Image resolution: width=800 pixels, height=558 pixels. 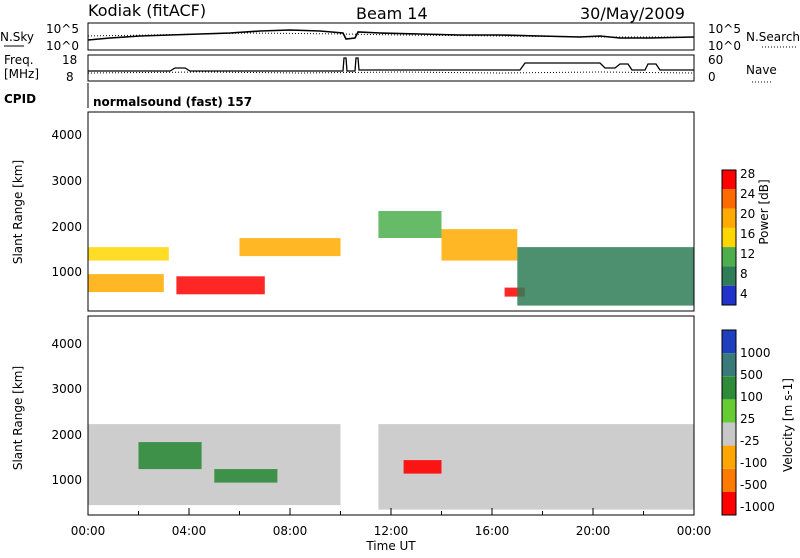 What do you see at coordinates (632, 13) in the screenshot?
I see `date-title: 30/May/2009` at bounding box center [632, 13].